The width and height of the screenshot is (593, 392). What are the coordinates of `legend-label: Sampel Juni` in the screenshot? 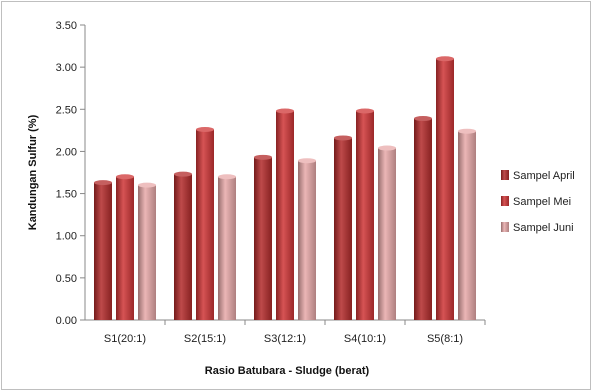 It's located at (543, 228).